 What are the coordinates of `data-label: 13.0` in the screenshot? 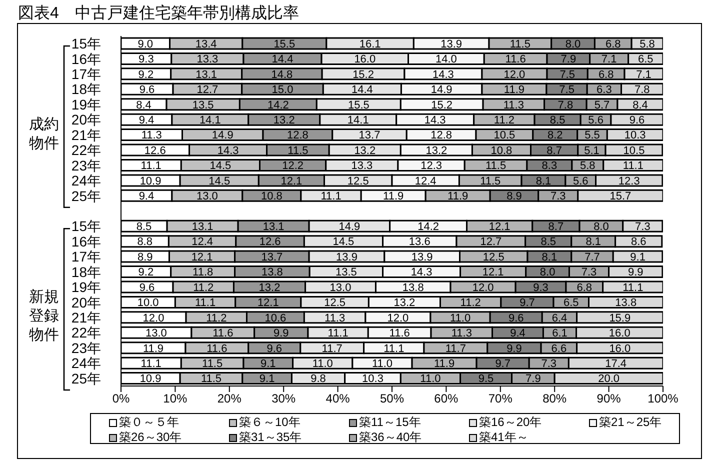 It's located at (207, 196).